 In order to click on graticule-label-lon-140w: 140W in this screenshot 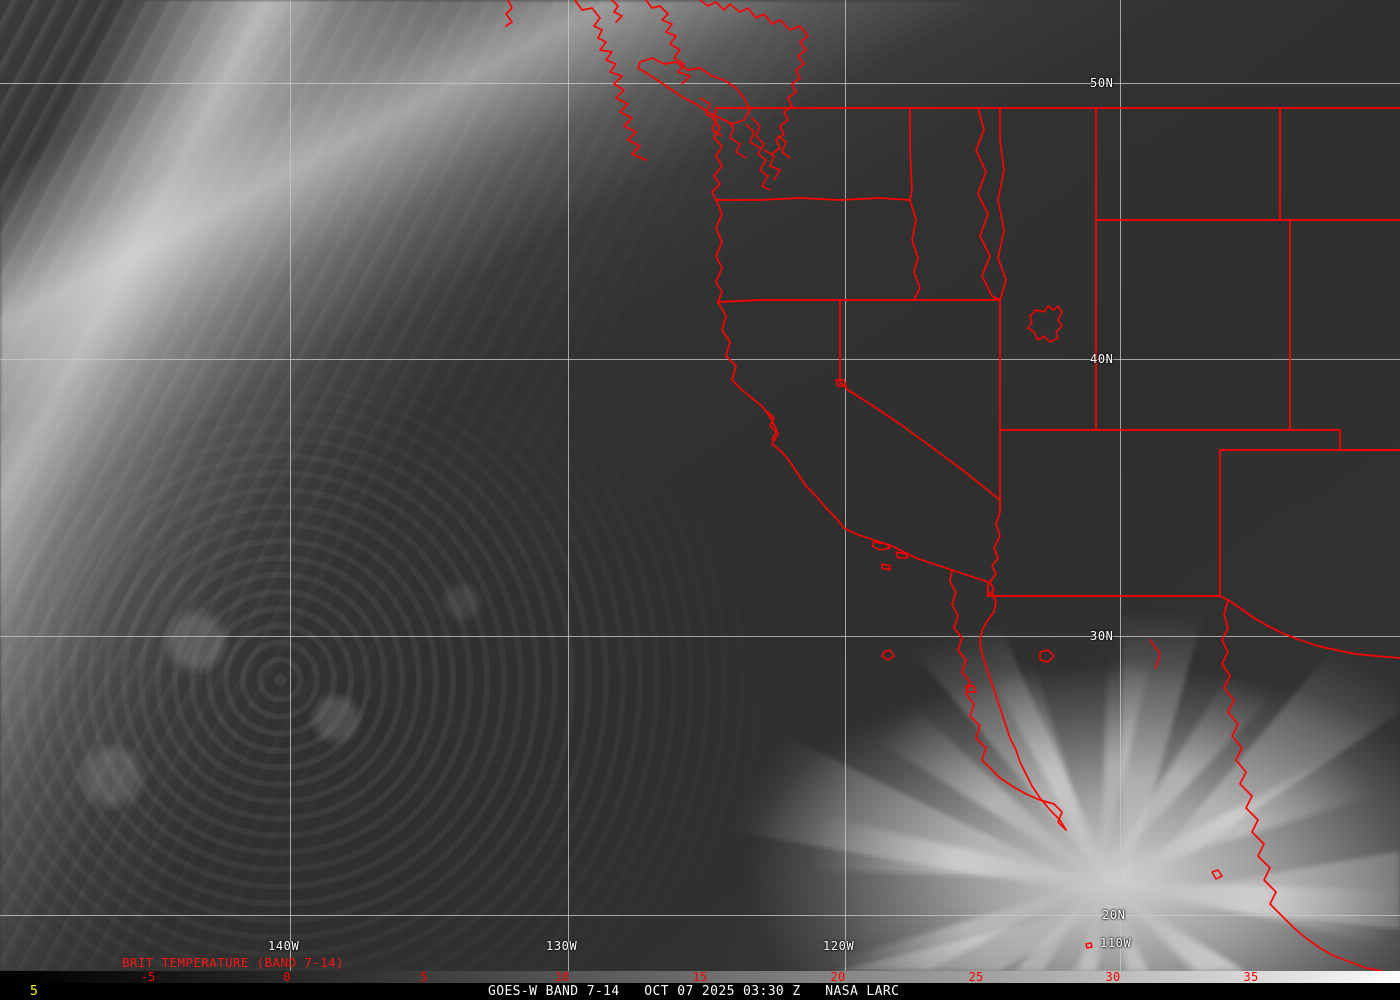, I will do `click(284, 946)`.